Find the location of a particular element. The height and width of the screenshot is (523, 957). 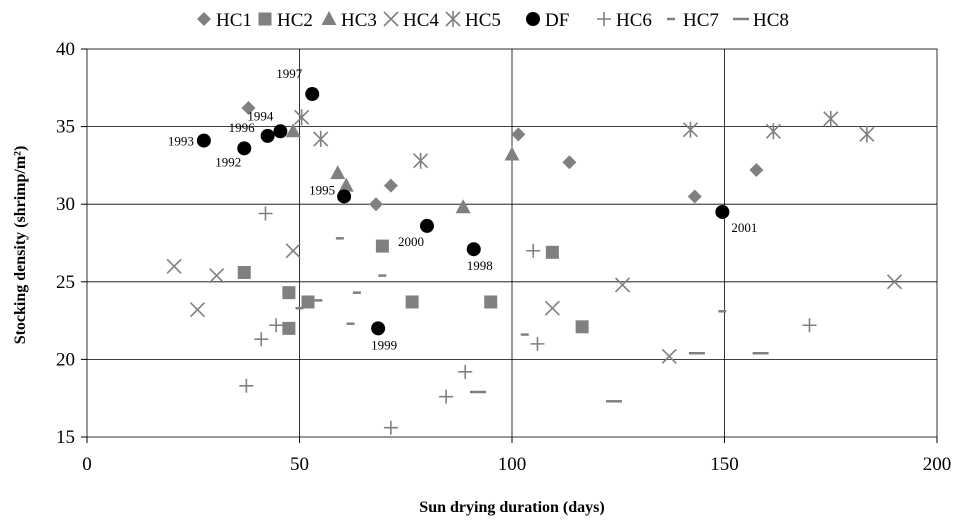

legend: HC1 HC2 HC3 HC4 HC5 DF HC6 HC7 HC8 is located at coordinates (493, 20).